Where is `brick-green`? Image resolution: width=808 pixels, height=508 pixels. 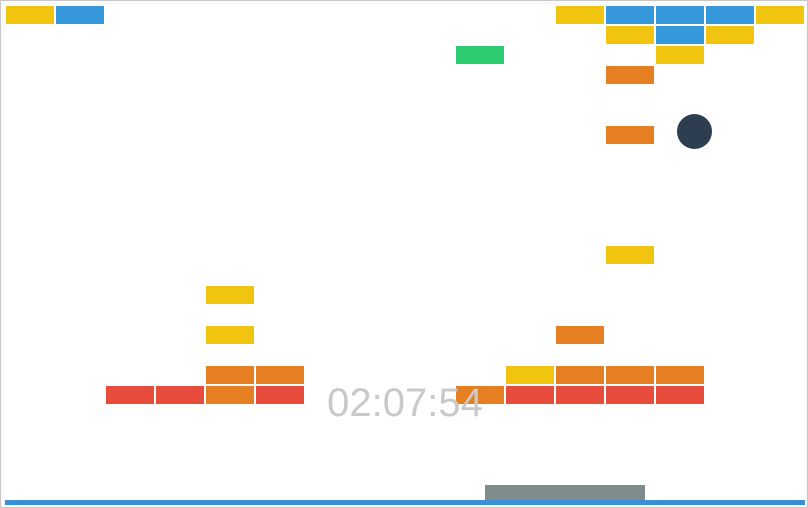 brick-green is located at coordinates (480, 55).